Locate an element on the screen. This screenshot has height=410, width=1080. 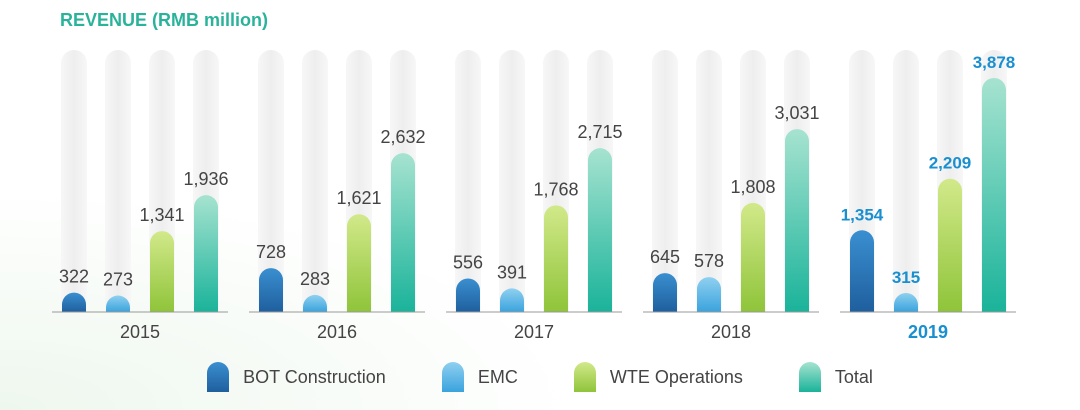
bar-2015-total is located at coordinates (206, 253).